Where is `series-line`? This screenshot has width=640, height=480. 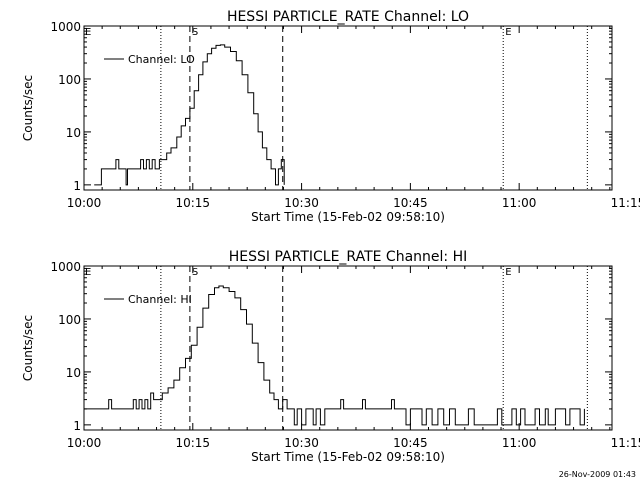 series-line is located at coordinates (189, 115).